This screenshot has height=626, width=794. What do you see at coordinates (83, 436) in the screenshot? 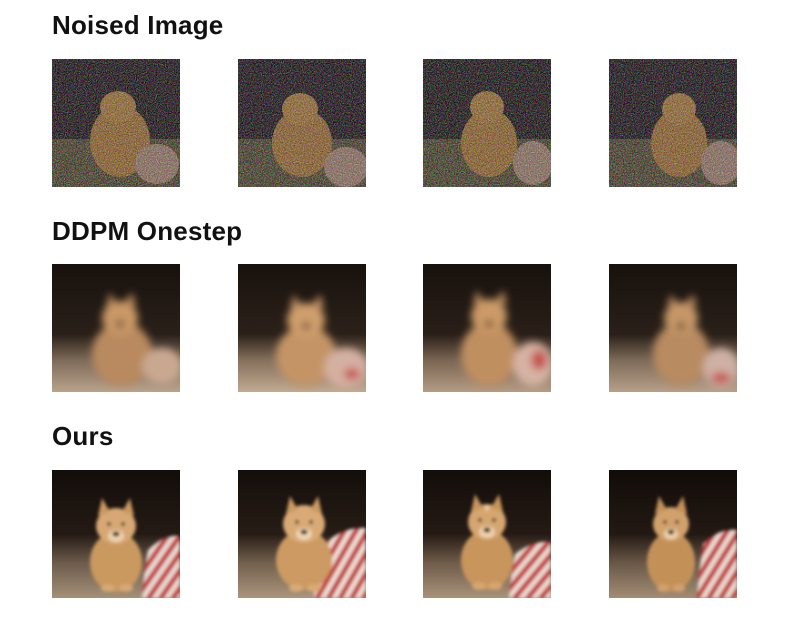
I see `row-title-ours: Ours` at bounding box center [83, 436].